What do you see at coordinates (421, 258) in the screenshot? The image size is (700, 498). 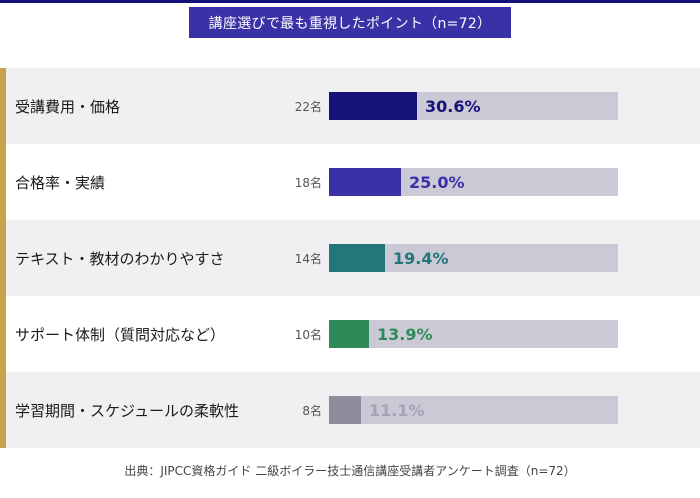 I see `value-label: 19.4%` at bounding box center [421, 258].